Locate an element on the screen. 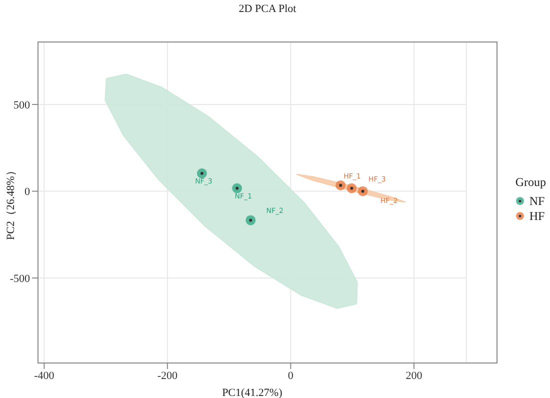 Image resolution: width=550 pixels, height=398 pixels. x-tick-label: 0 is located at coordinates (291, 376).